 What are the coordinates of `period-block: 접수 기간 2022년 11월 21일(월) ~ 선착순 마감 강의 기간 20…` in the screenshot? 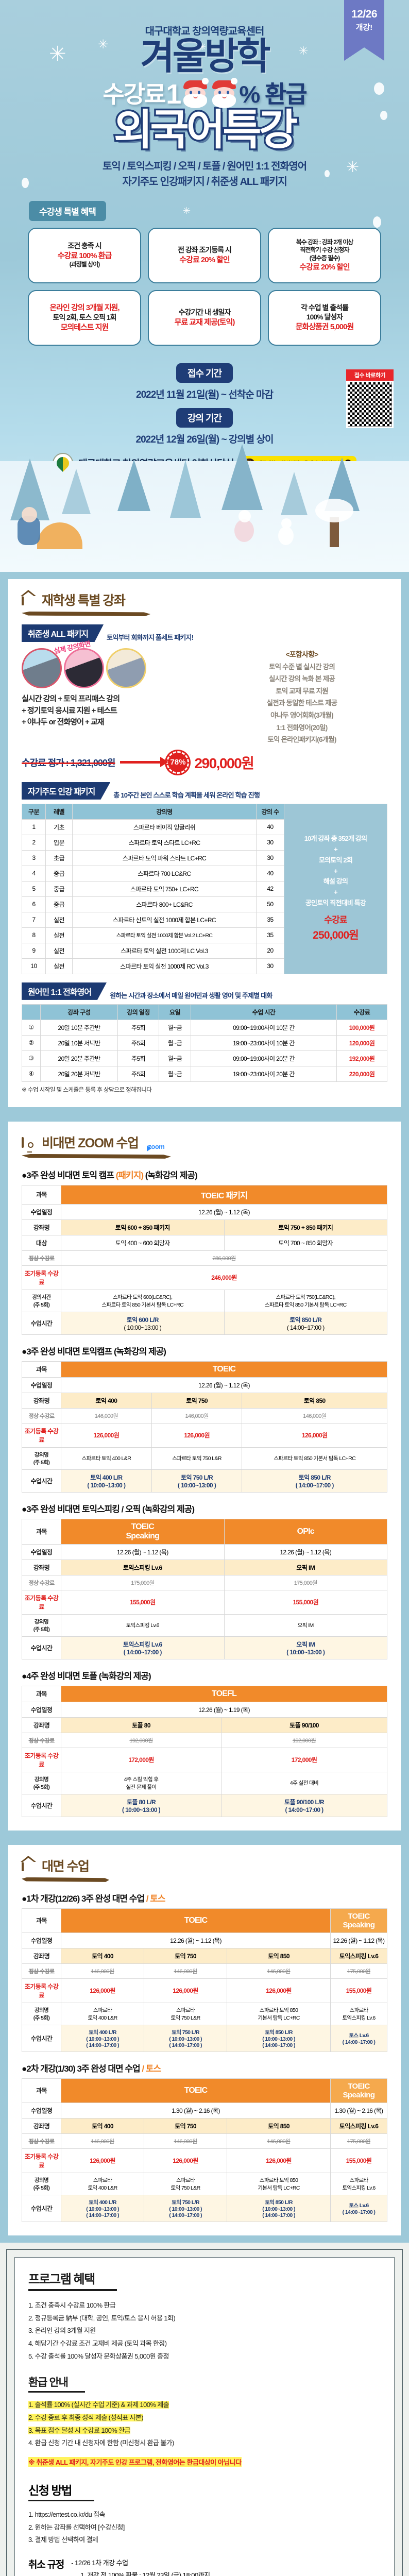 It's located at (204, 404).